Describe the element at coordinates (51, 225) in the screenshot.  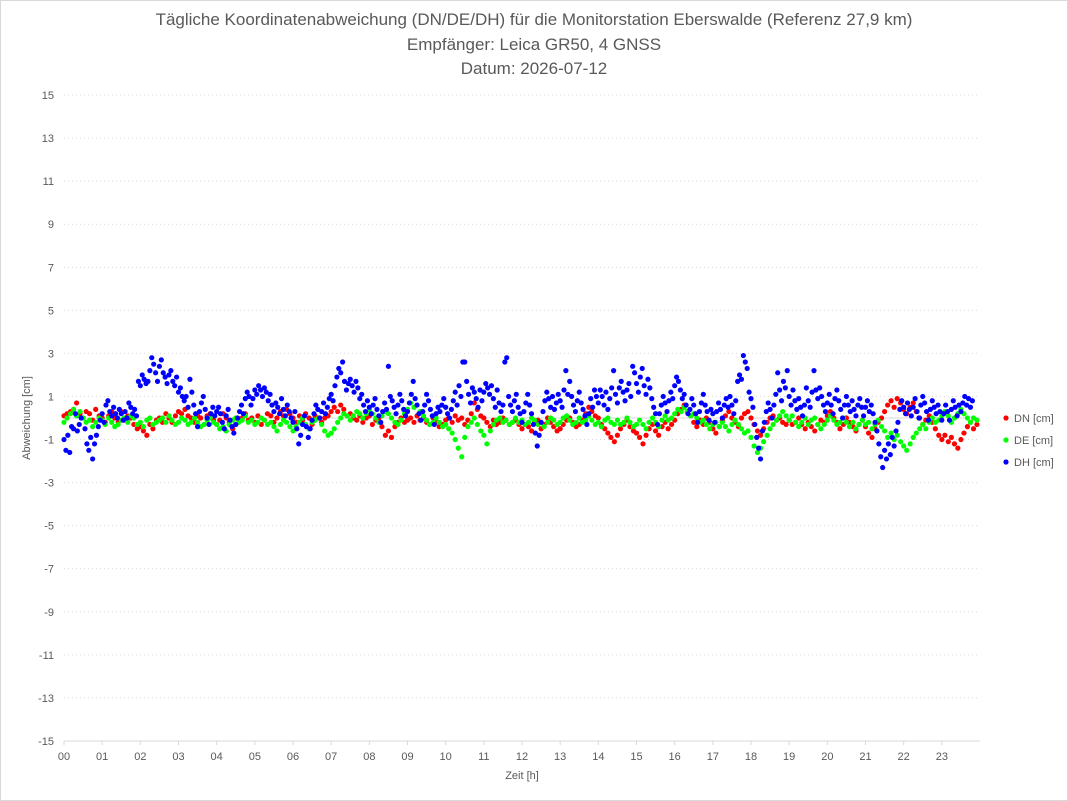
I see `y-tick-label: 9` at that location.